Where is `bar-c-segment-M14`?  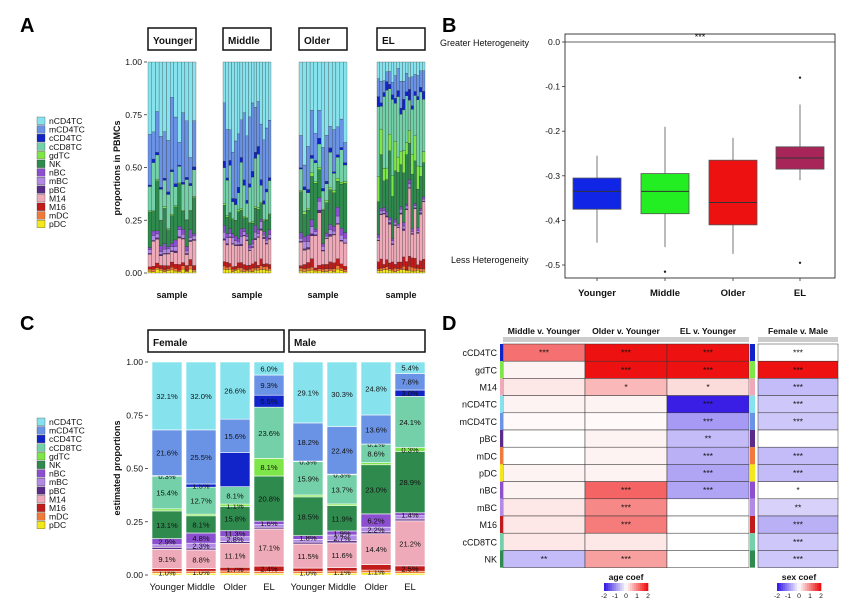 bar-c-segment-M14 is located at coordinates (342, 555).